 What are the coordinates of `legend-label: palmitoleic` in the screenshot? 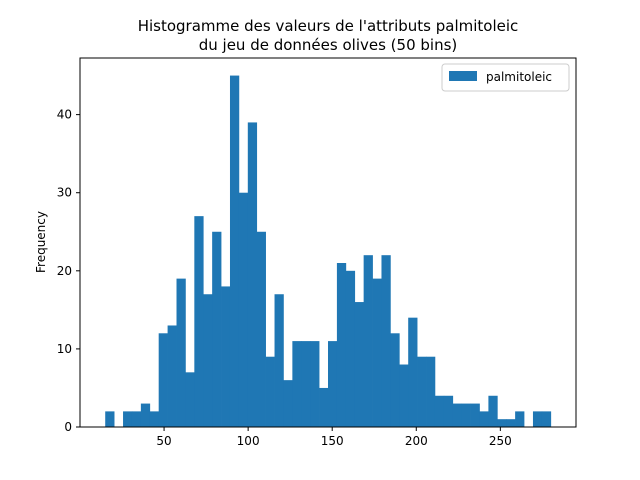 It's located at (519, 77).